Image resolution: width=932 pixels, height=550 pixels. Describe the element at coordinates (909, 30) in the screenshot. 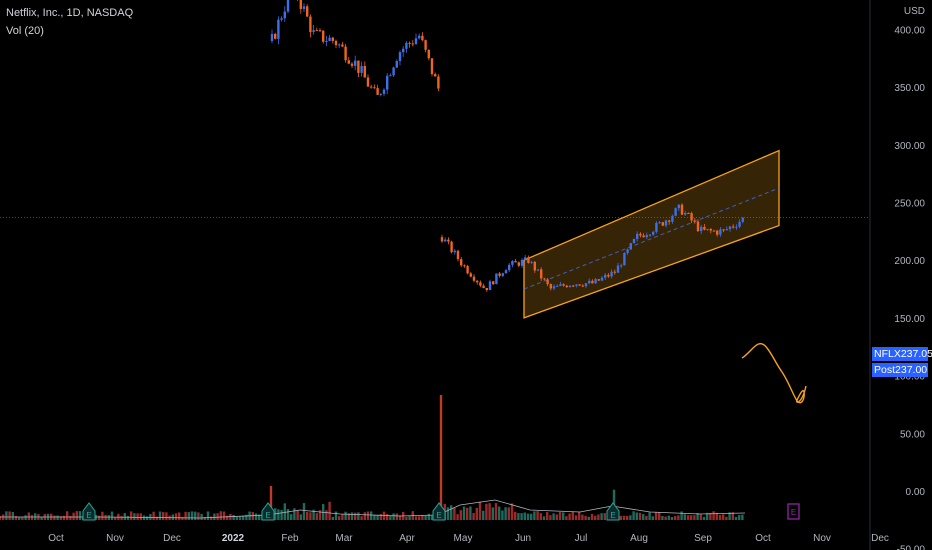

I see `y-tick-label: 400.00` at that location.